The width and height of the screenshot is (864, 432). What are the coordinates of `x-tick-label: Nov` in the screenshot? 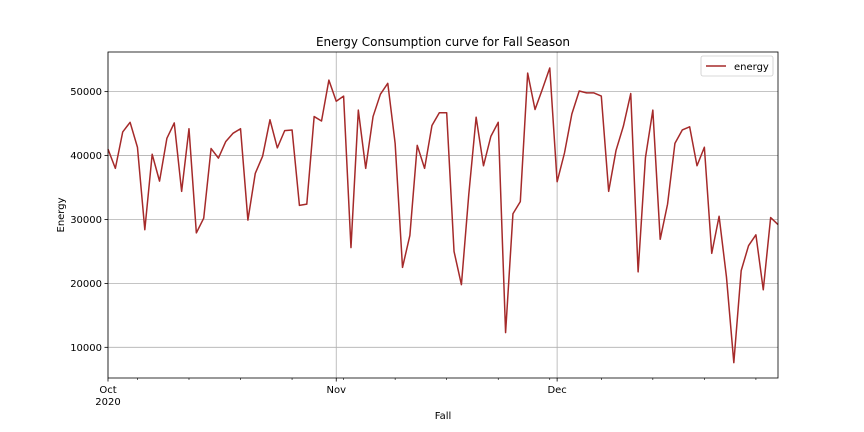 It's located at (336, 390).